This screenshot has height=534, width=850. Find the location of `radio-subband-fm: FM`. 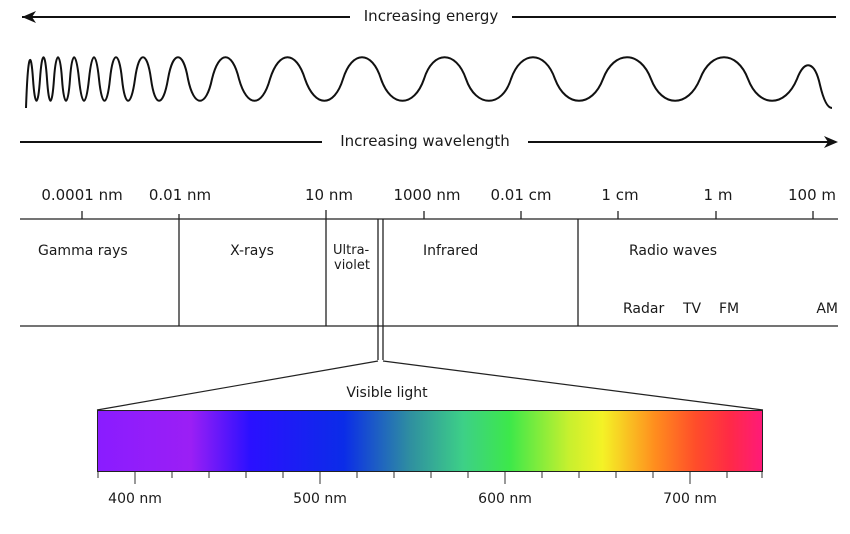

radio-subband-fm: FM is located at coordinates (729, 309).